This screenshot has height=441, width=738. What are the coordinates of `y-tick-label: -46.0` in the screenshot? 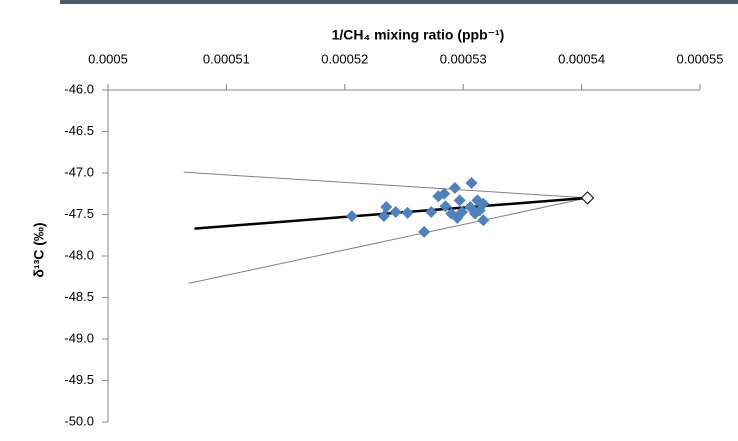 It's located at (79, 88).